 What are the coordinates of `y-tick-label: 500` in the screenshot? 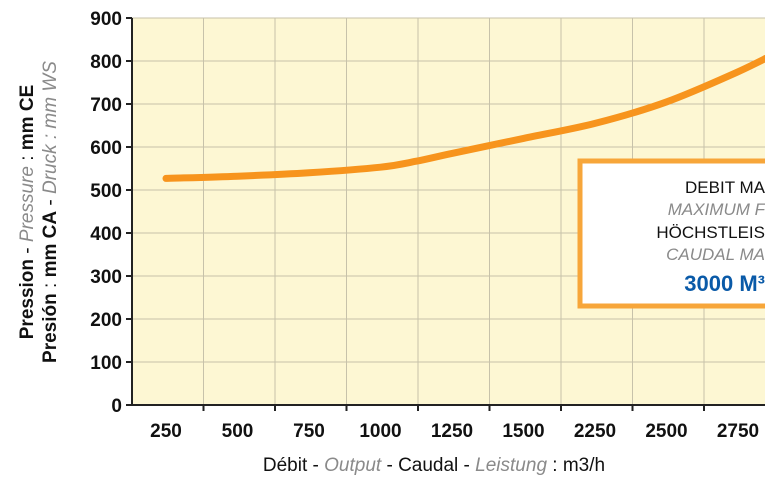 It's located at (106, 191).